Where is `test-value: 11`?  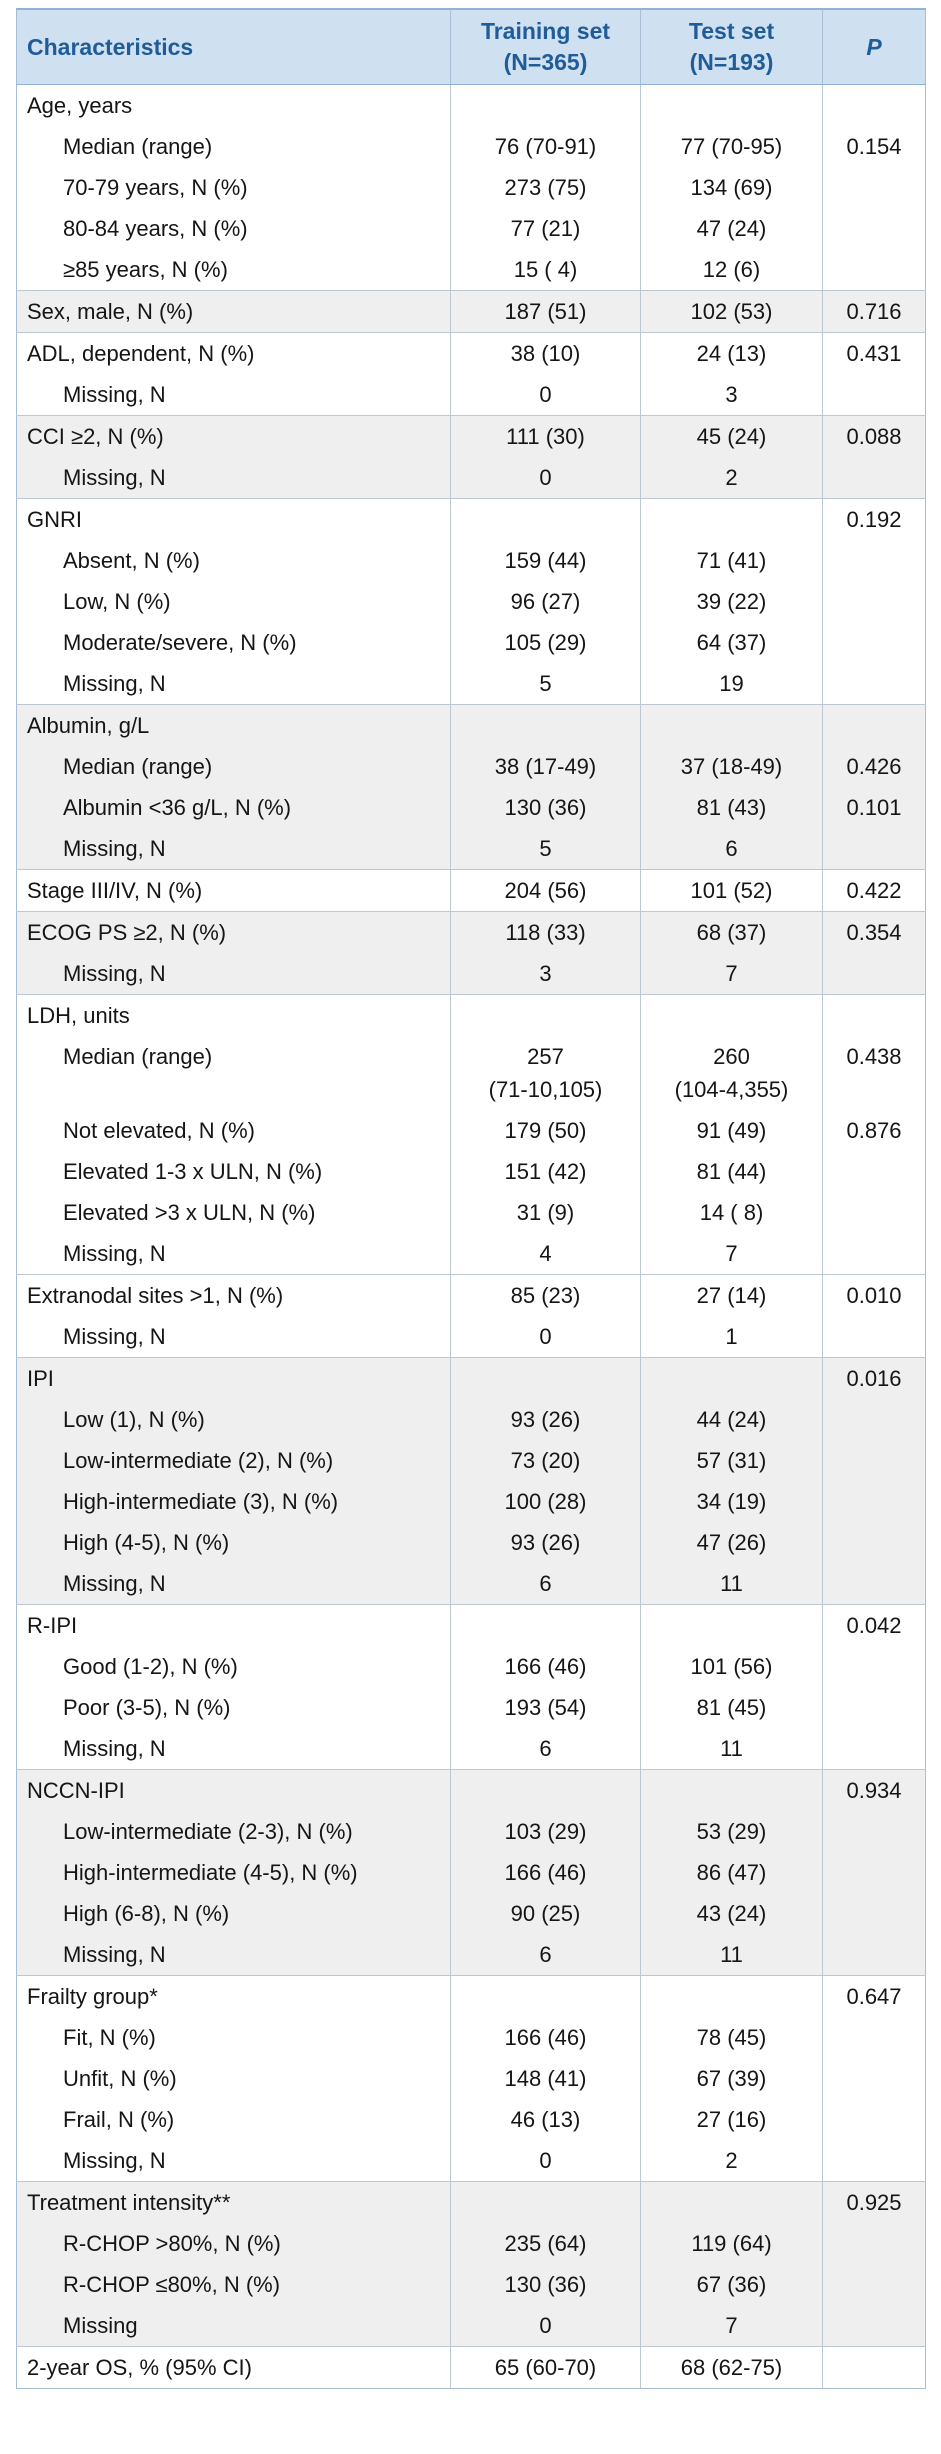 test-value: 11 is located at coordinates (731, 1584).